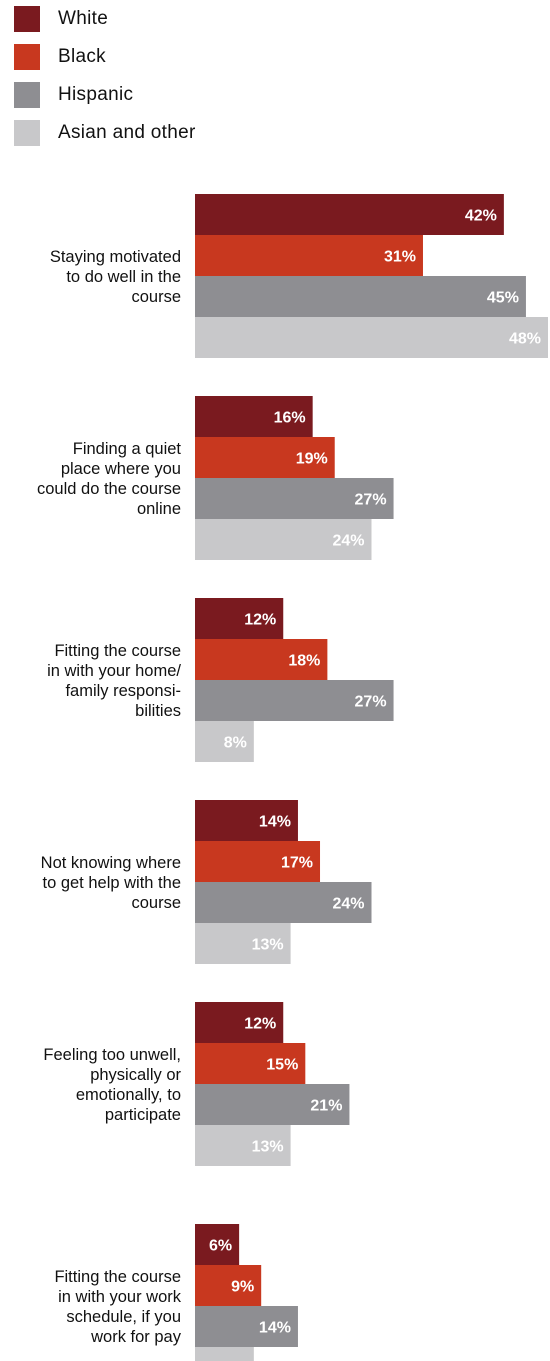 Image resolution: width=550 pixels, height=1361 pixels. What do you see at coordinates (96, 94) in the screenshot?
I see `legend-label-hispanic: Hispanic` at bounding box center [96, 94].